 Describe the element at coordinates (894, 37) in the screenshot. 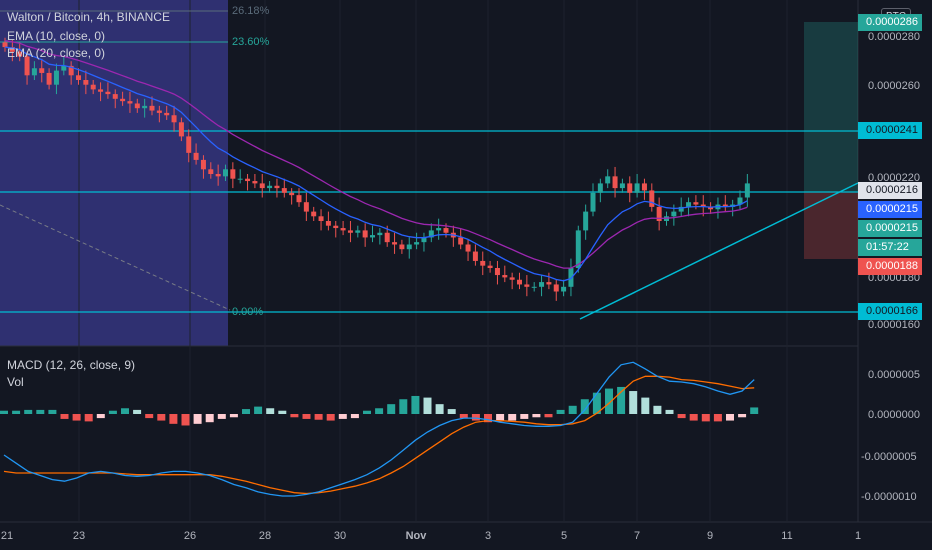

I see `price-tick: 0.0000280` at that location.